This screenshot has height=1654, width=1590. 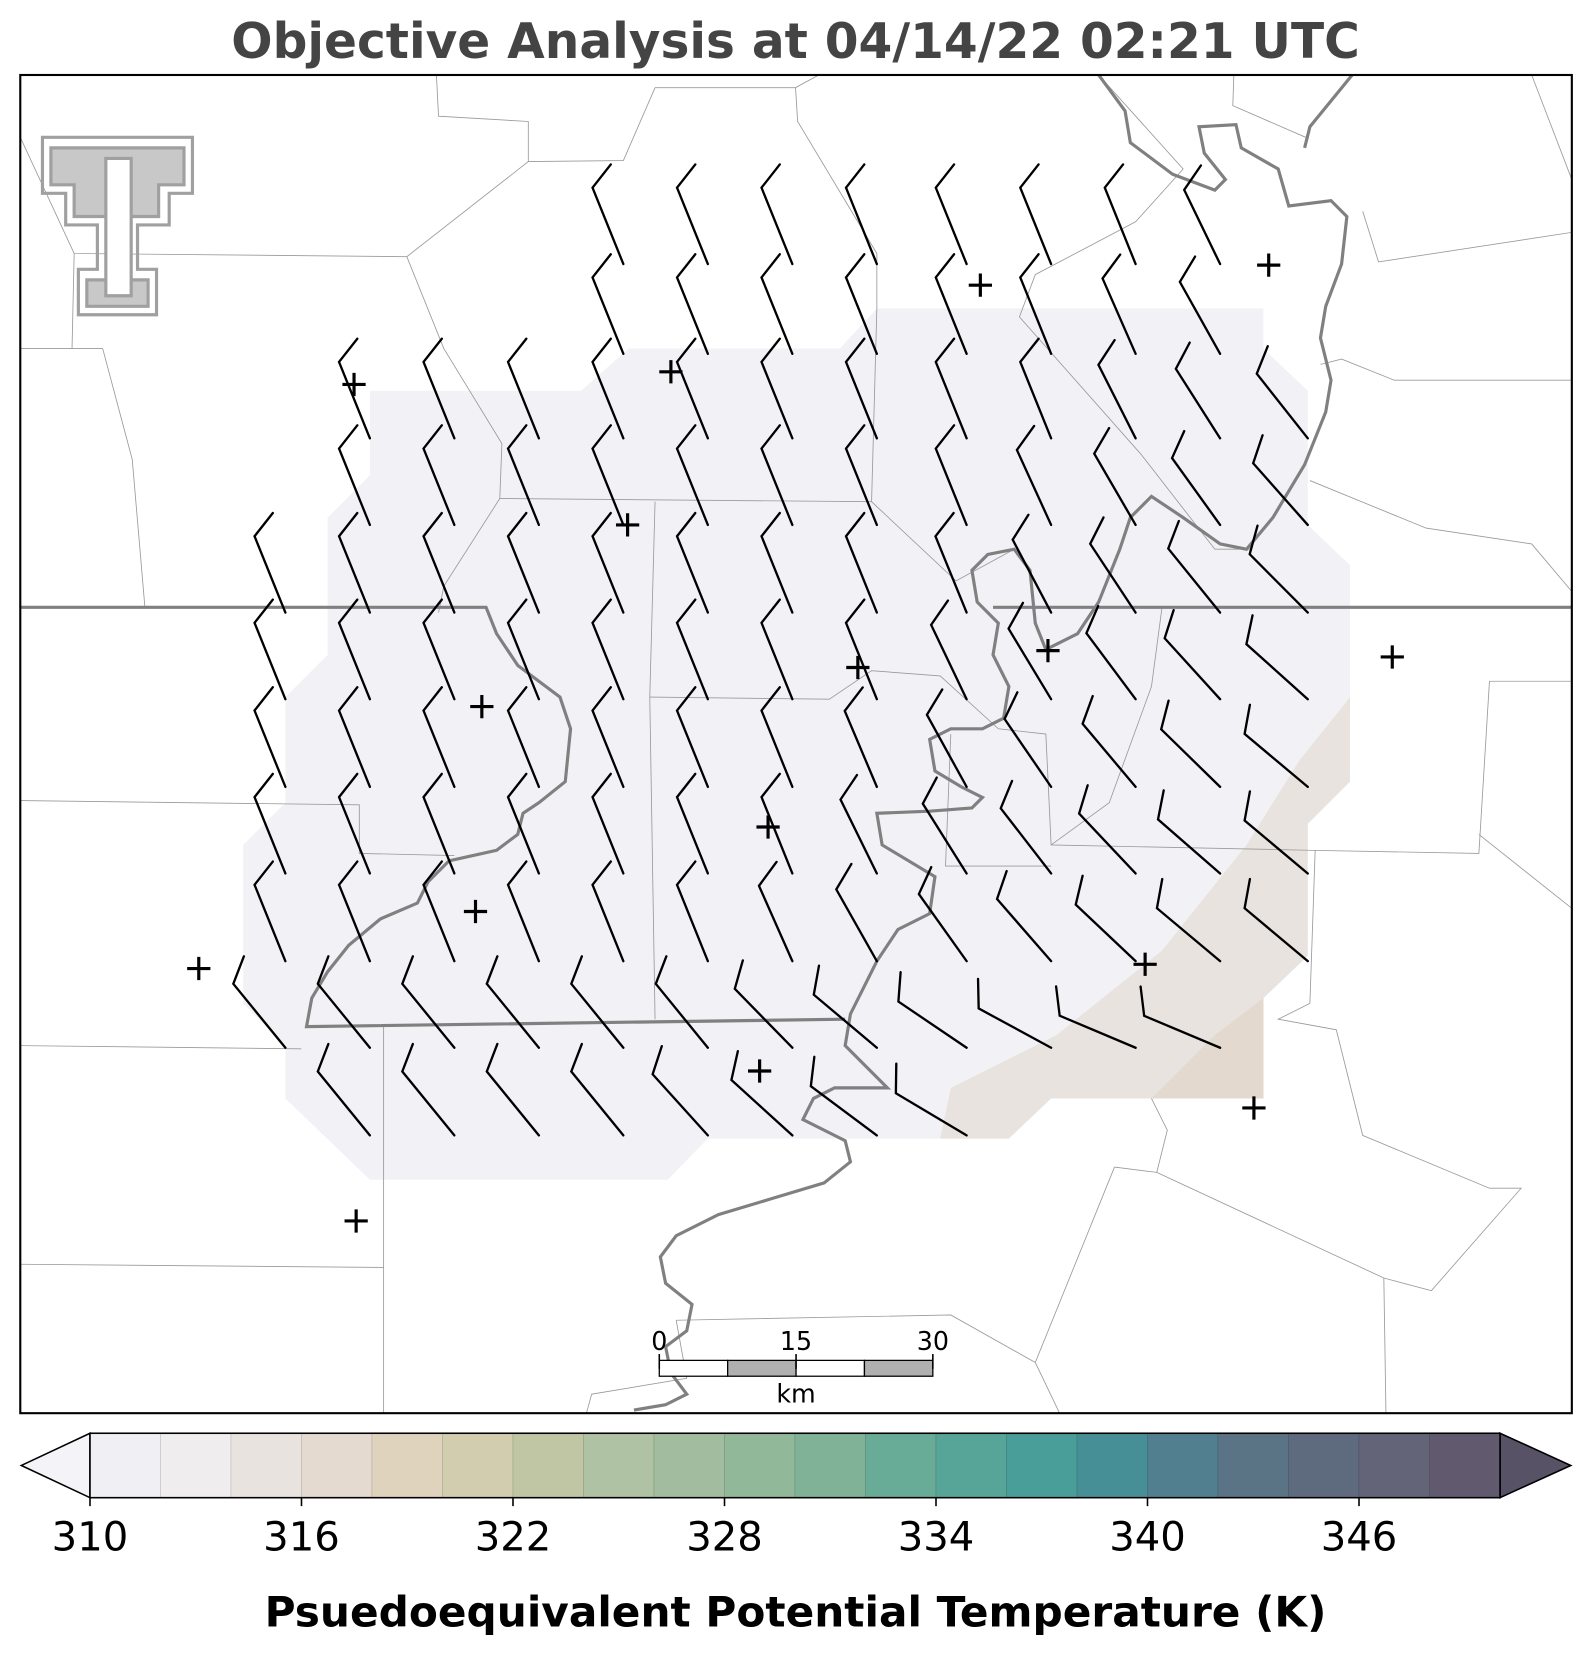 I want to click on colorbar-tick-label: 328, so click(x=724, y=1537).